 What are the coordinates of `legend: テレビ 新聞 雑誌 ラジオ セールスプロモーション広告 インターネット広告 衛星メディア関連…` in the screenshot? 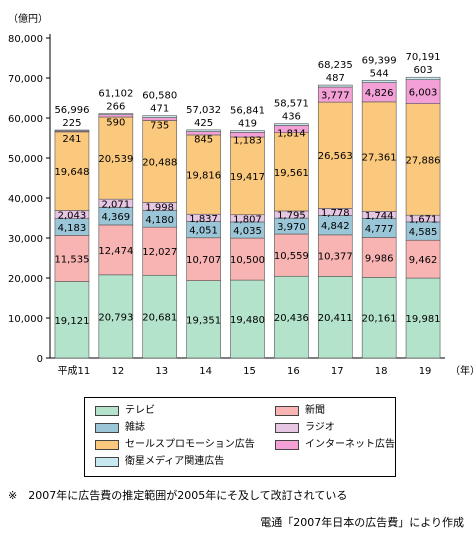 It's located at (240, 437).